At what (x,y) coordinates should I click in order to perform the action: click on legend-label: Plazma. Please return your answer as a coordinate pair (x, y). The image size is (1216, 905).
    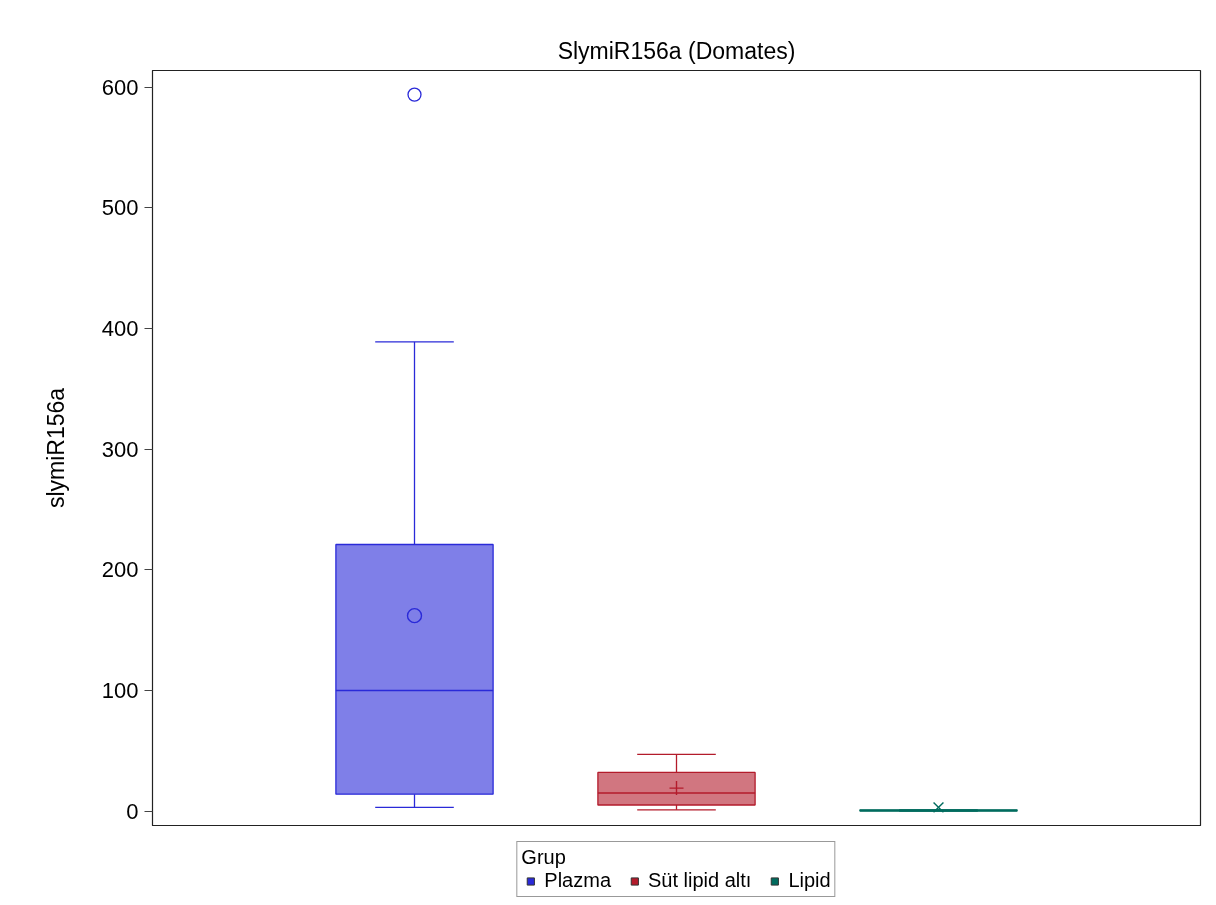
    Looking at the image, I should click on (578, 880).